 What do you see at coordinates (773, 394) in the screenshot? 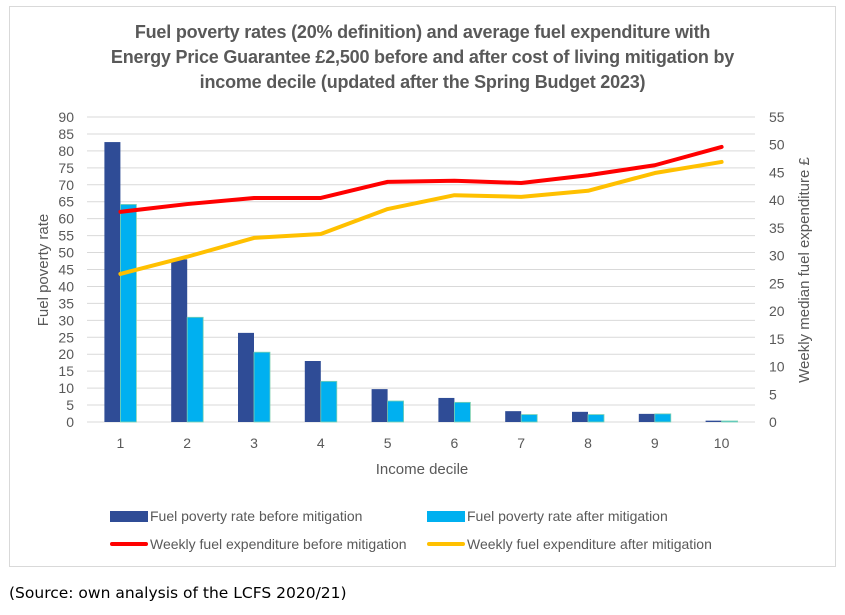
I see `y2-tick-label: 5` at bounding box center [773, 394].